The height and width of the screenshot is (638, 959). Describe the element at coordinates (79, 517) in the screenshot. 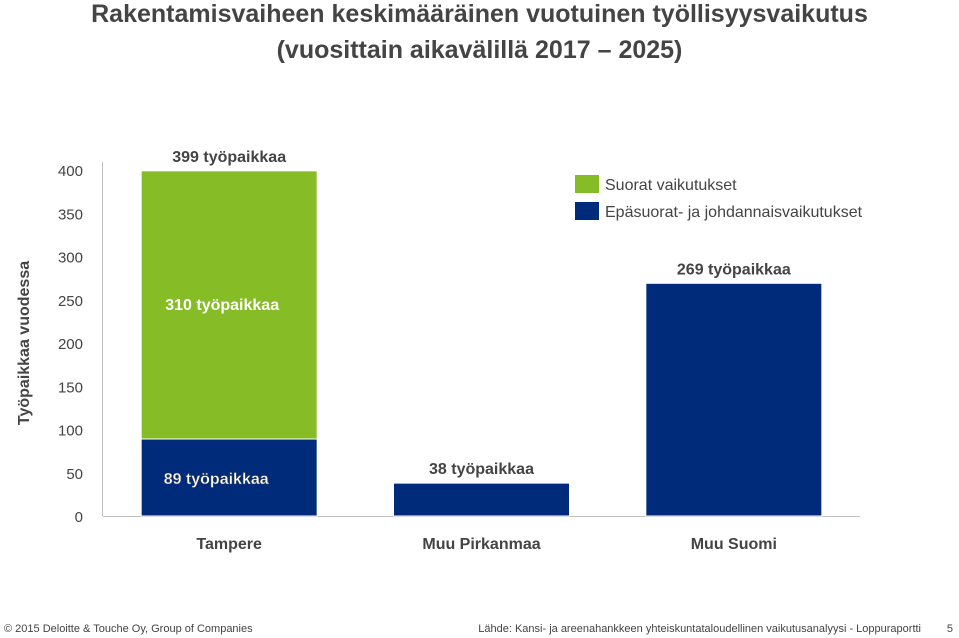

I see `y-tick-label: 0` at that location.